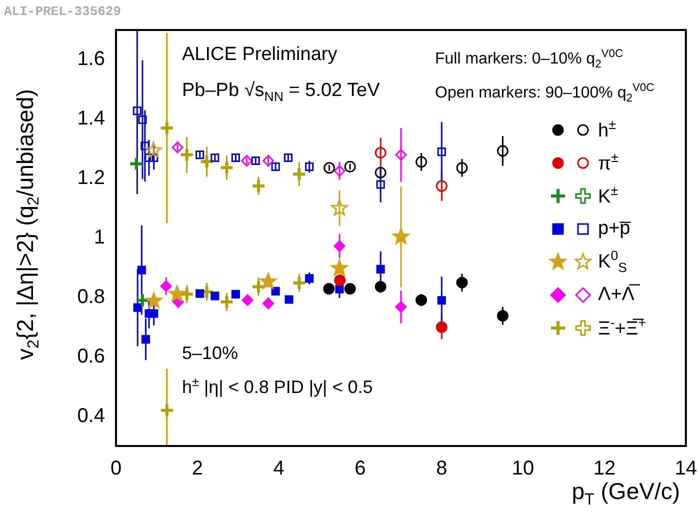 The width and height of the screenshot is (700, 519). What do you see at coordinates (622, 327) in the screenshot?
I see `legend-label: Ξ$^{-}$+Ξ̅$^{+}$` at bounding box center [622, 327].